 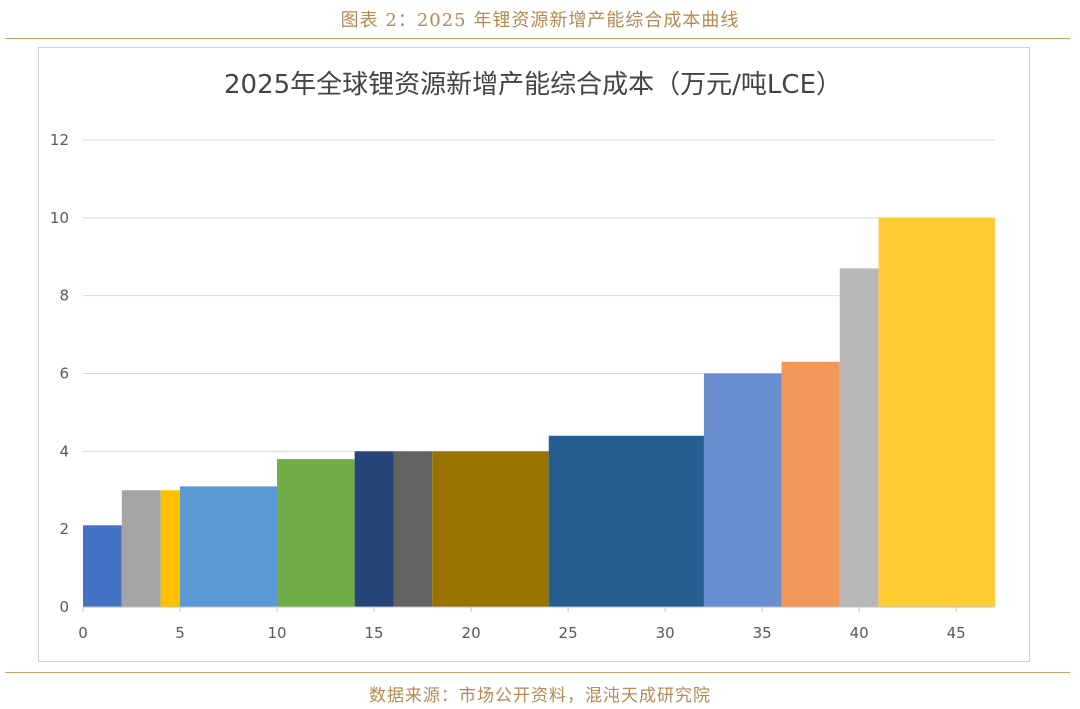 I want to click on x-tick-label: 10, so click(x=276, y=633).